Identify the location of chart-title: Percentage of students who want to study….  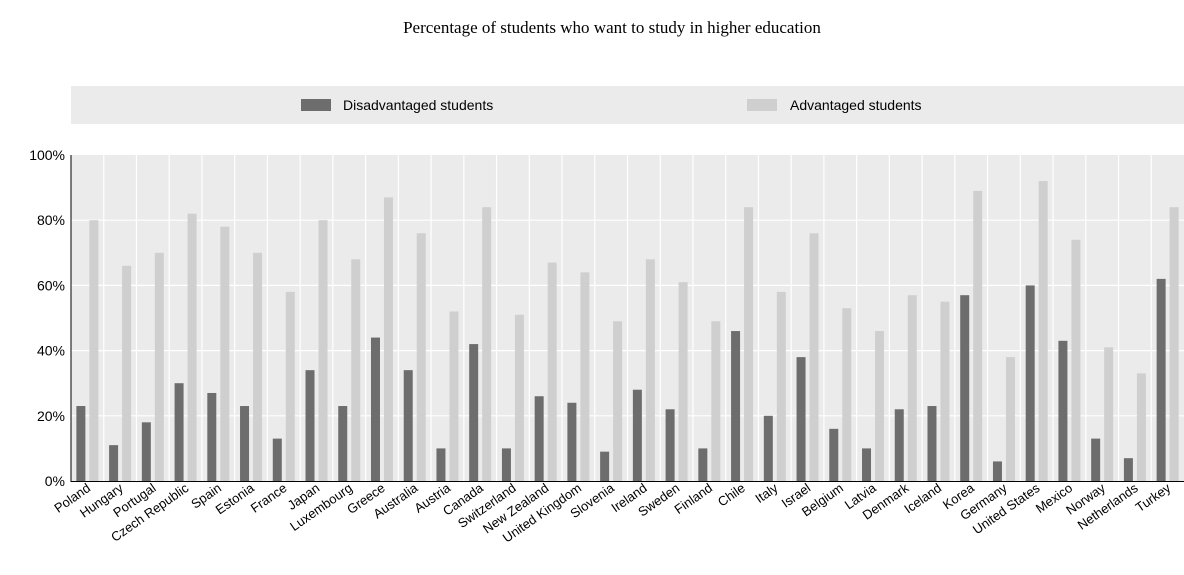
(612, 27).